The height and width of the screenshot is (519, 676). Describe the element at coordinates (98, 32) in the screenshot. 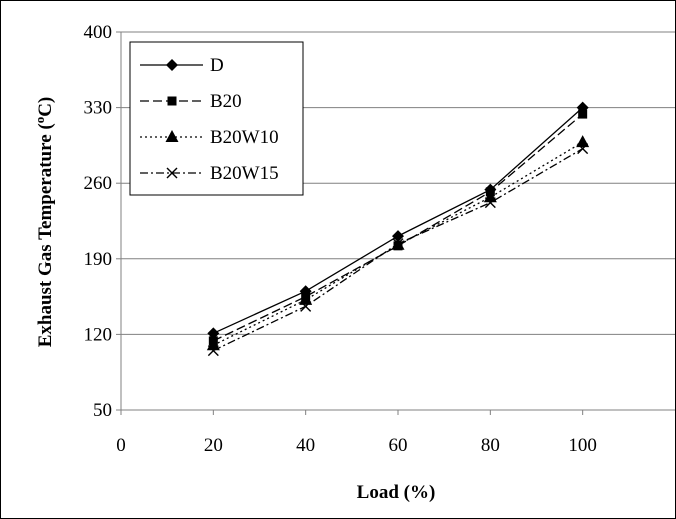

I see `y-tick-label: 400` at that location.